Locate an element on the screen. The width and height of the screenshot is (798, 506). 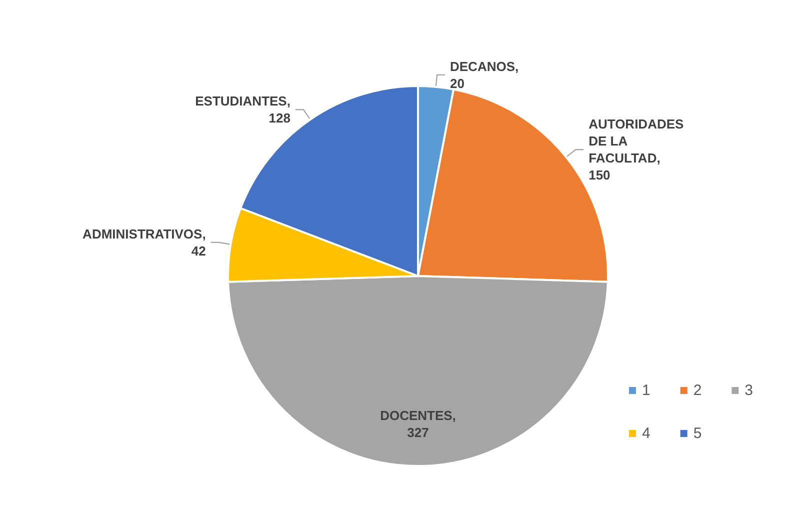
legend-label: 2 is located at coordinates (697, 390).